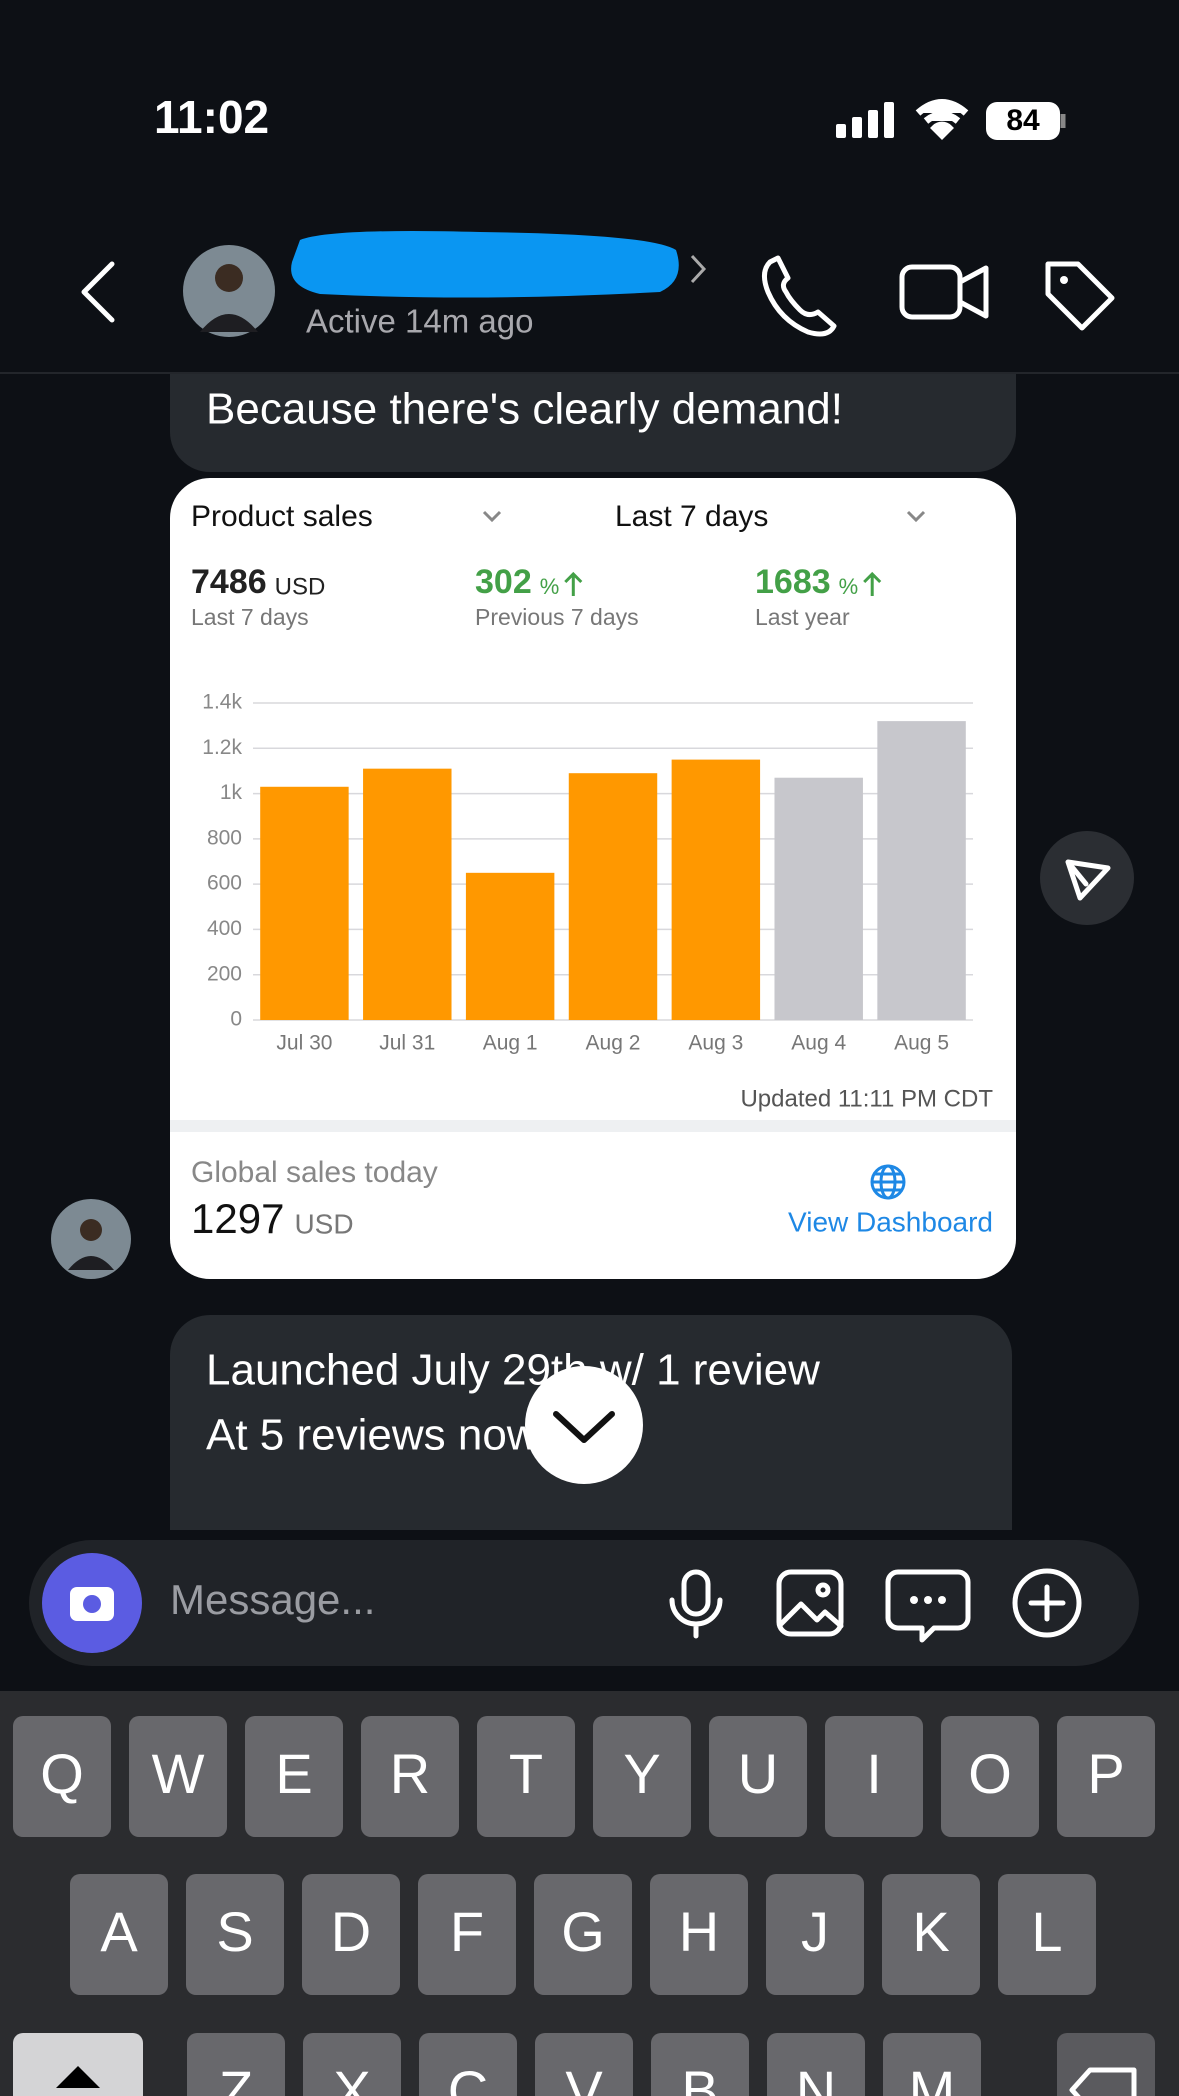  I want to click on key-label: V, so click(584, 2077).